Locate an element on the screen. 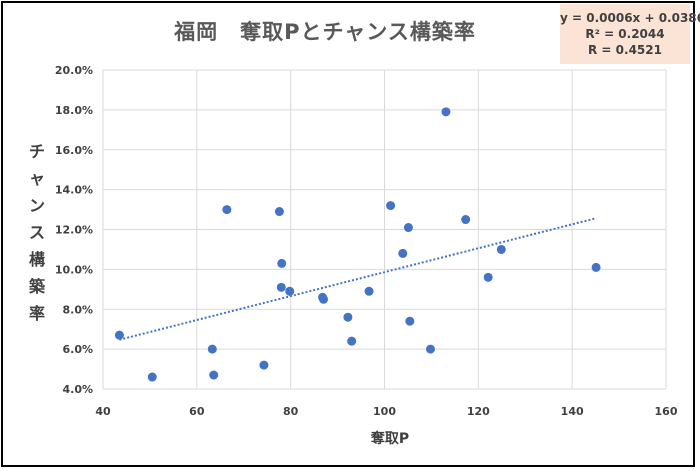  regression-equation: y = 0.0006x + 0.0386 is located at coordinates (630, 18).